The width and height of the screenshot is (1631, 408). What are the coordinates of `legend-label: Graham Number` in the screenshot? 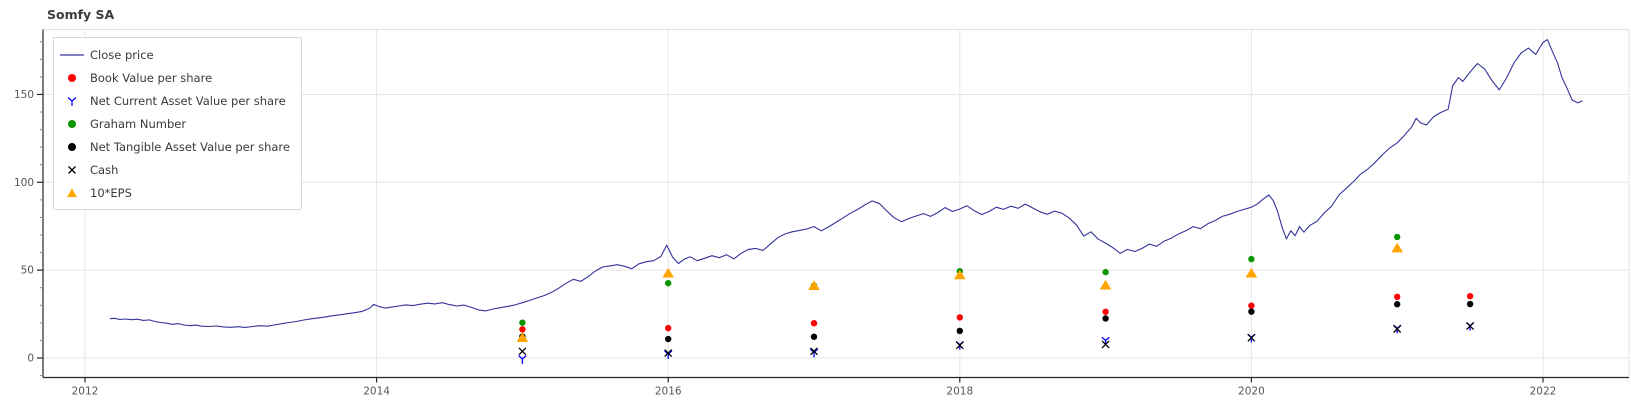 It's located at (138, 123).